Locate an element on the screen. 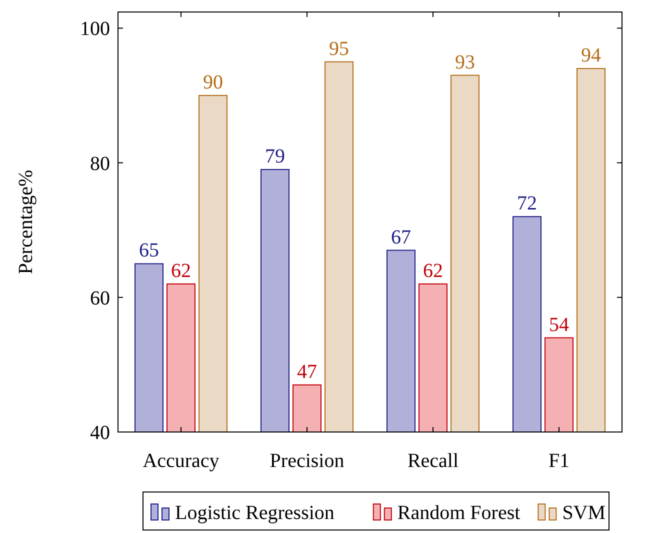 The image size is (646, 533). x-tick-label: Accuracy is located at coordinates (181, 461).